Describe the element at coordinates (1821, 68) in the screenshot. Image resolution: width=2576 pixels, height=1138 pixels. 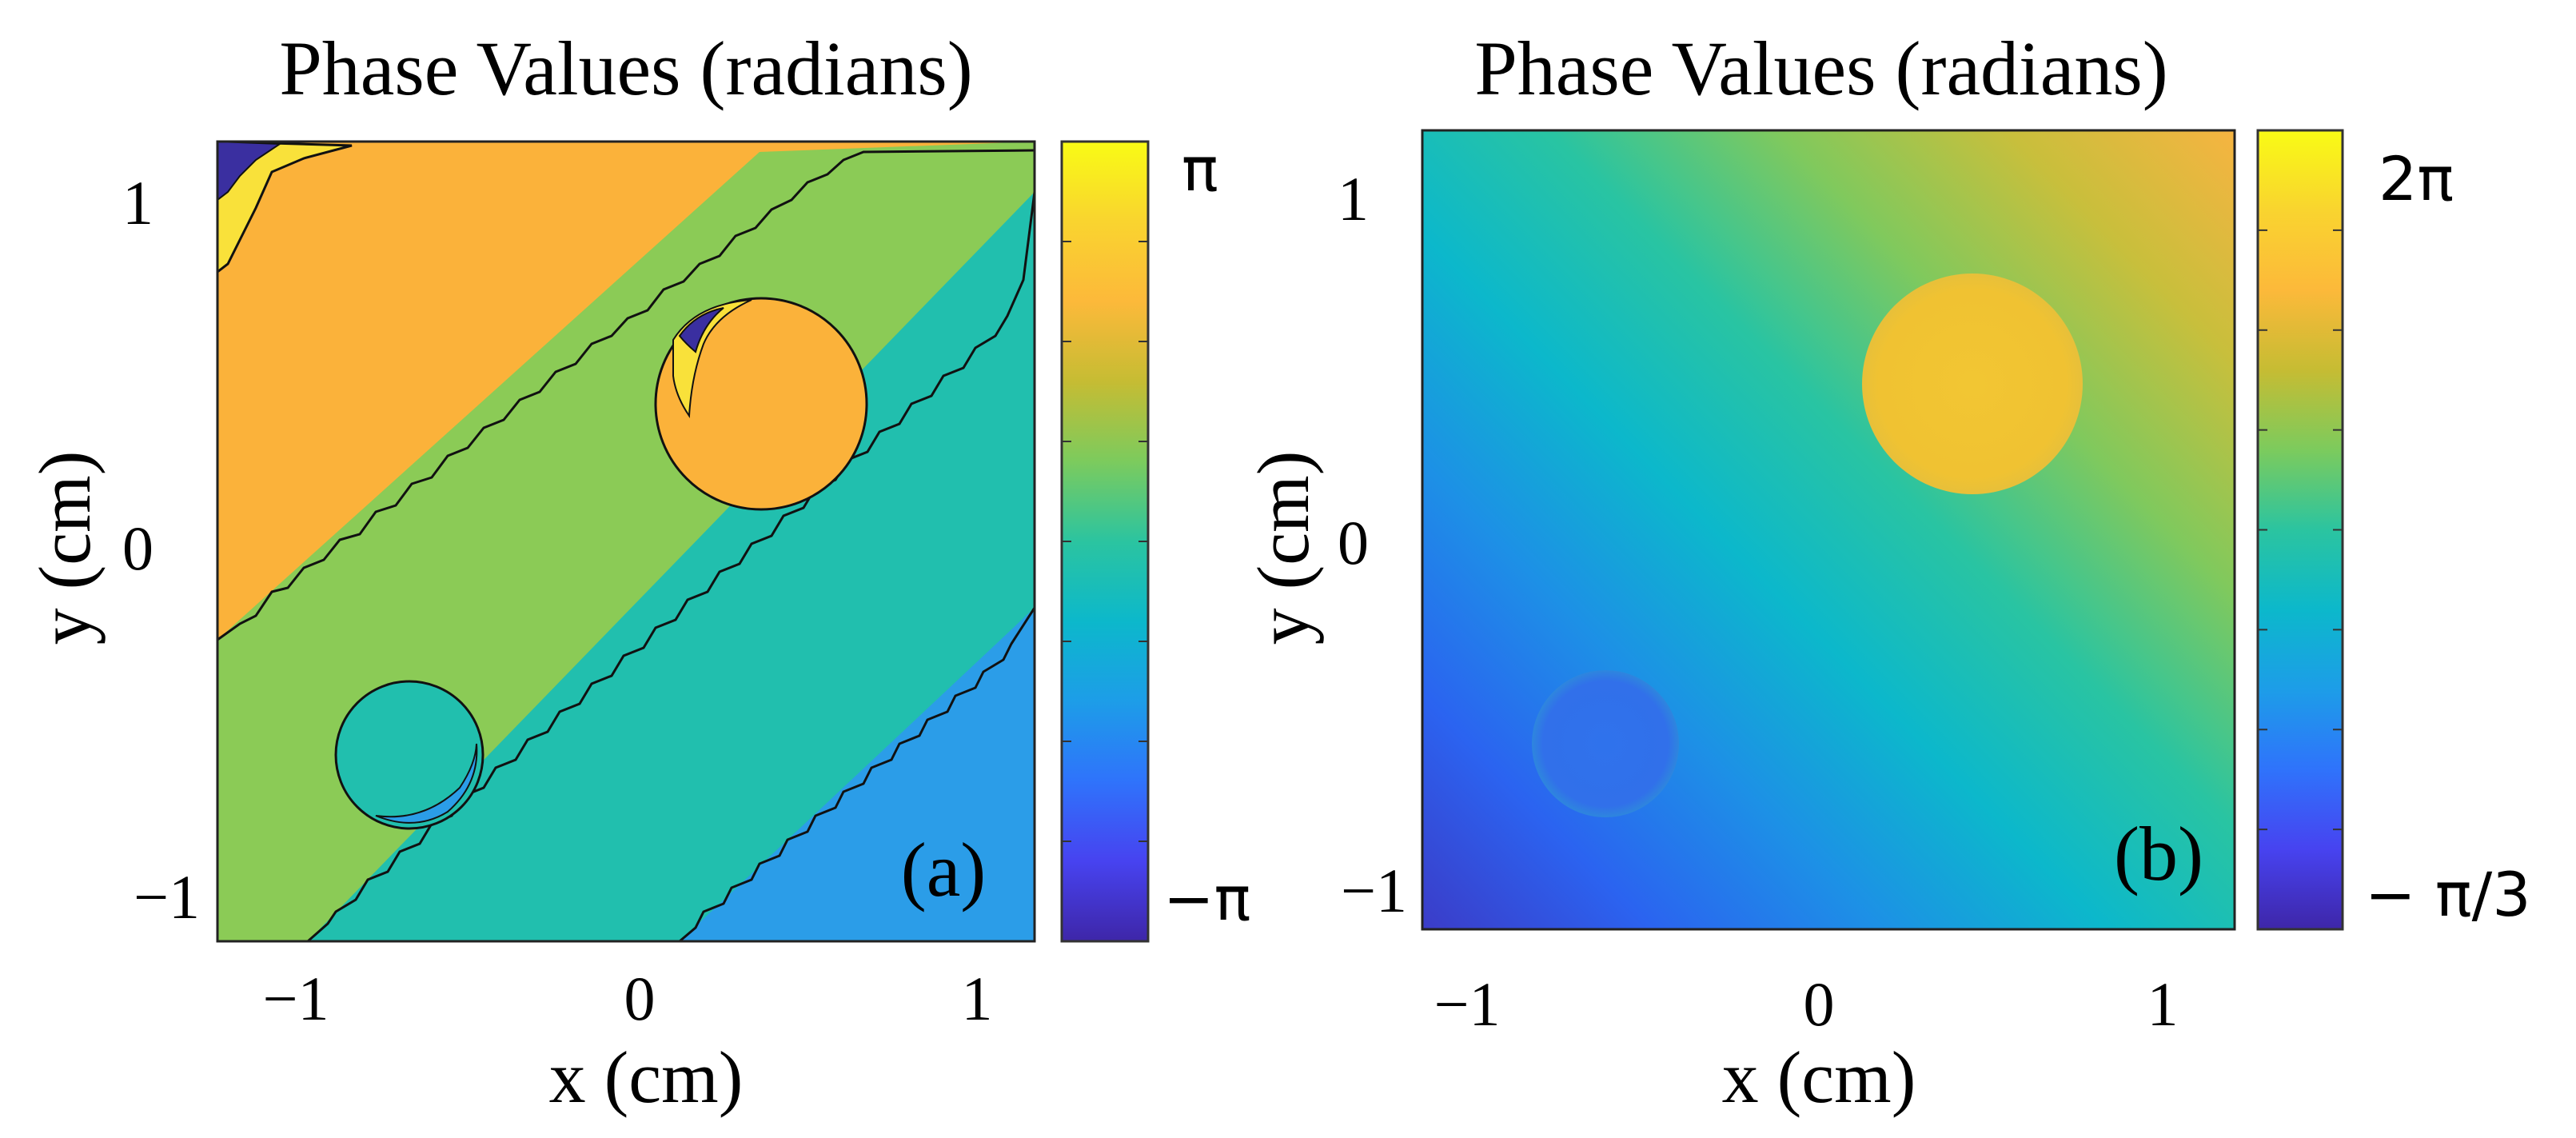
I see `panel-b-title: Phase Values (radians)` at that location.